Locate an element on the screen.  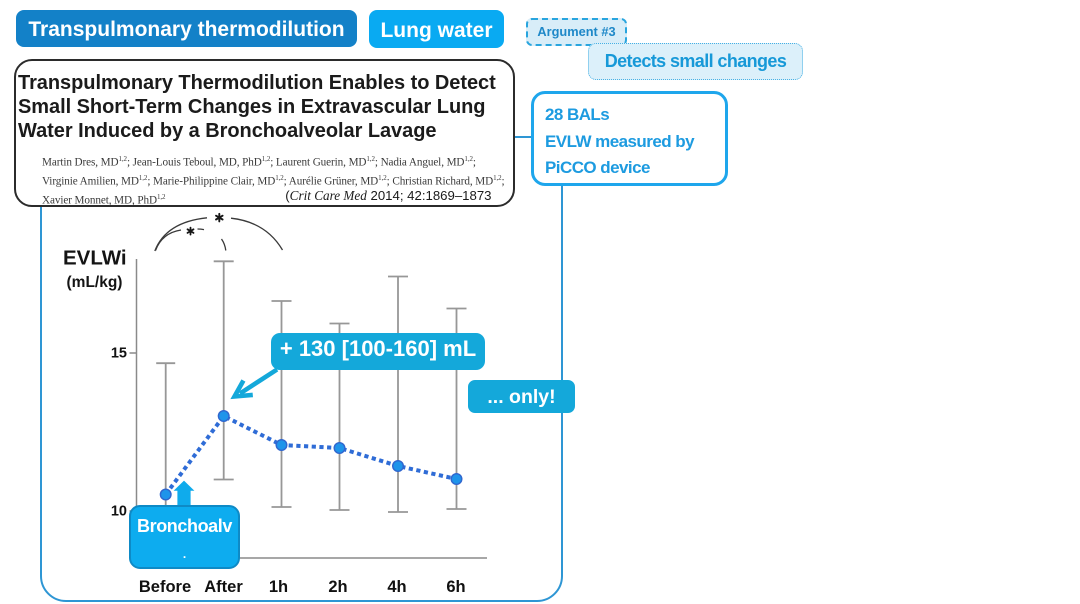
svg-text: 1h is located at coordinates (278, 587).